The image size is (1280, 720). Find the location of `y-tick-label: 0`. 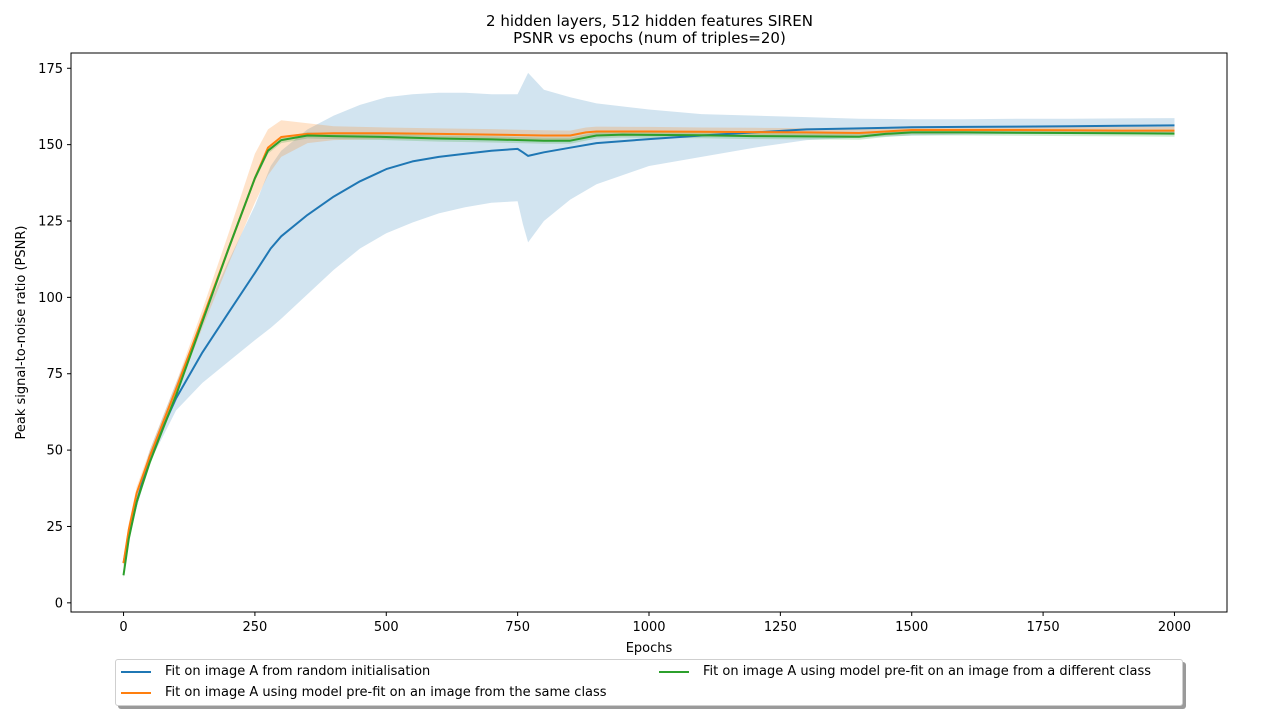

y-tick-label: 0 is located at coordinates (59, 603).